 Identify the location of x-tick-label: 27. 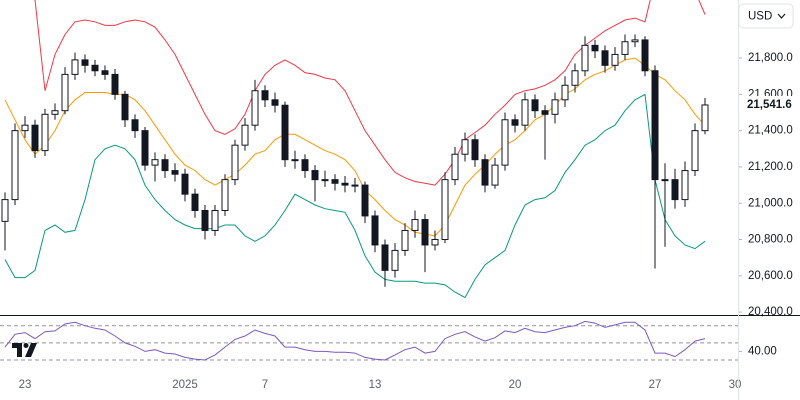
(655, 385).